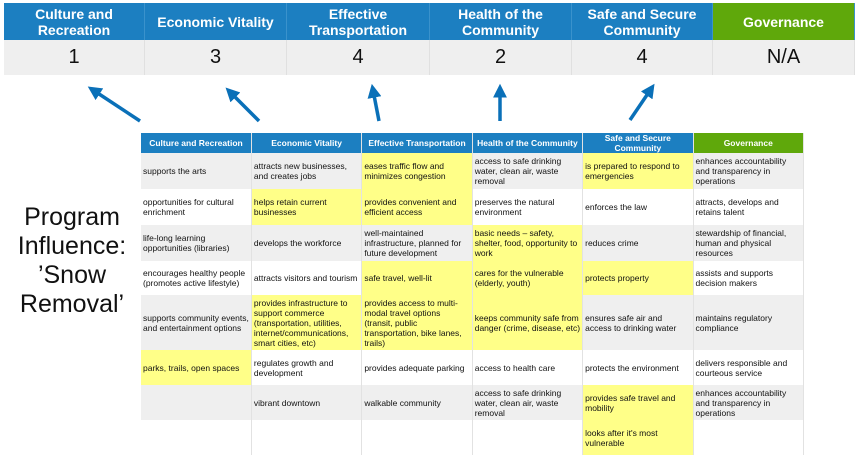 The height and width of the screenshot is (465, 859). Describe the element at coordinates (72, 260) in the screenshot. I see `program-influence-label: Program Influence: ’Snow Removal’` at that location.